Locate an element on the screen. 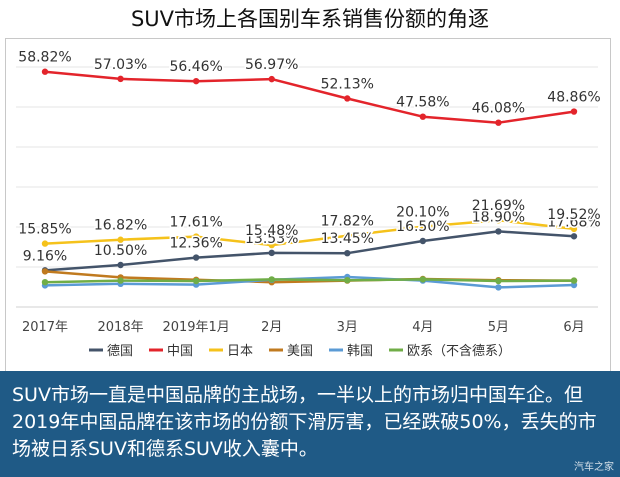  chart-title: SUV市场上各国别车系销售份额的角逐 is located at coordinates (310, 19).